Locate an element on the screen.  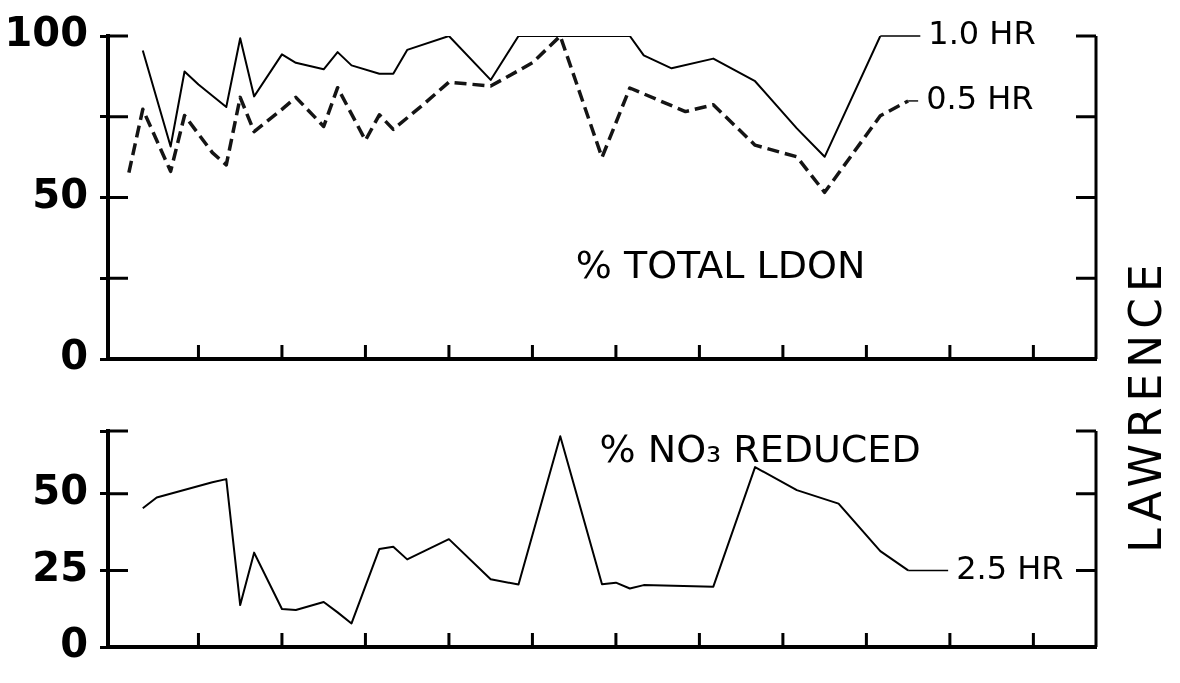
legend-label: 0.5 HR is located at coordinates (980, 98).